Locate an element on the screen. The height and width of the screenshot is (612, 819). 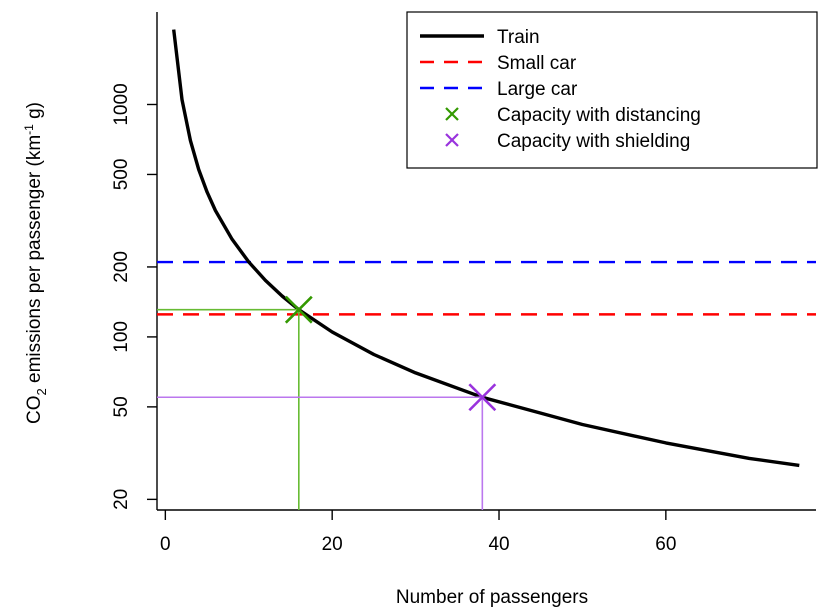
legend-label: Small car is located at coordinates (537, 63).